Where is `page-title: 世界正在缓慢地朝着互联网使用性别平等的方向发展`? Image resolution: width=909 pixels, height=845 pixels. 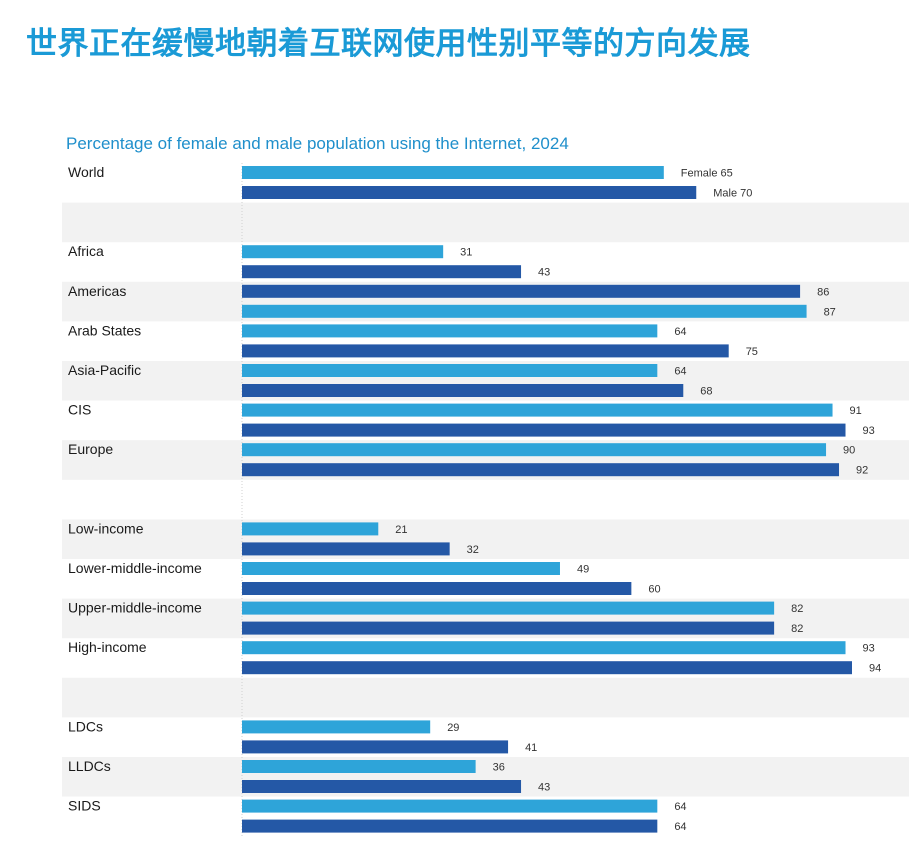 page-title: 世界正在缓慢地朝着互联网使用性别平等的方向发展 is located at coordinates (388, 44).